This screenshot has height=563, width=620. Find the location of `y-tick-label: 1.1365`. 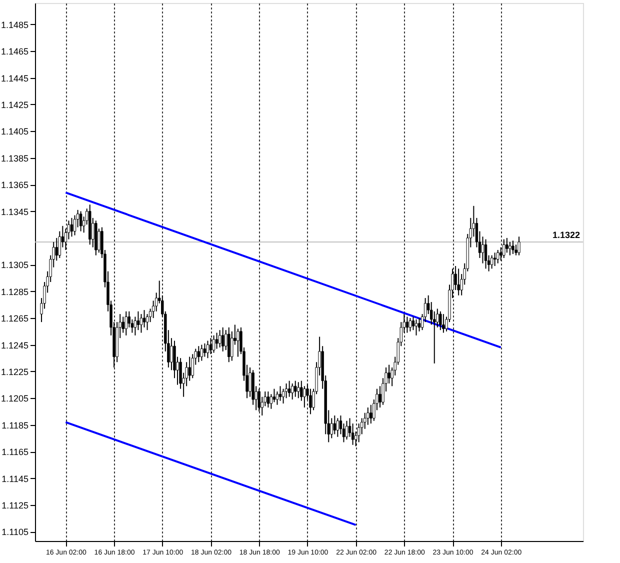

y-tick-label: 1.1365 is located at coordinates (14, 185).